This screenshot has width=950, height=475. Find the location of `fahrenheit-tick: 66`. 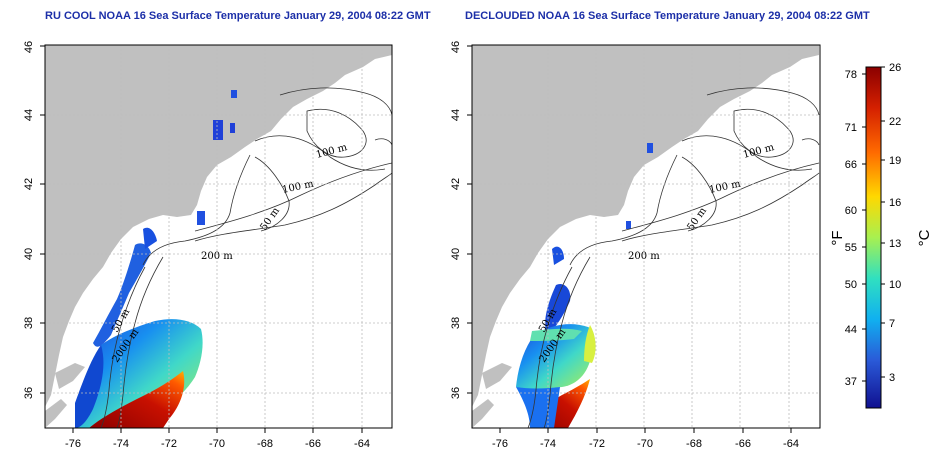

fahrenheit-tick: 66 is located at coordinates (851, 165).